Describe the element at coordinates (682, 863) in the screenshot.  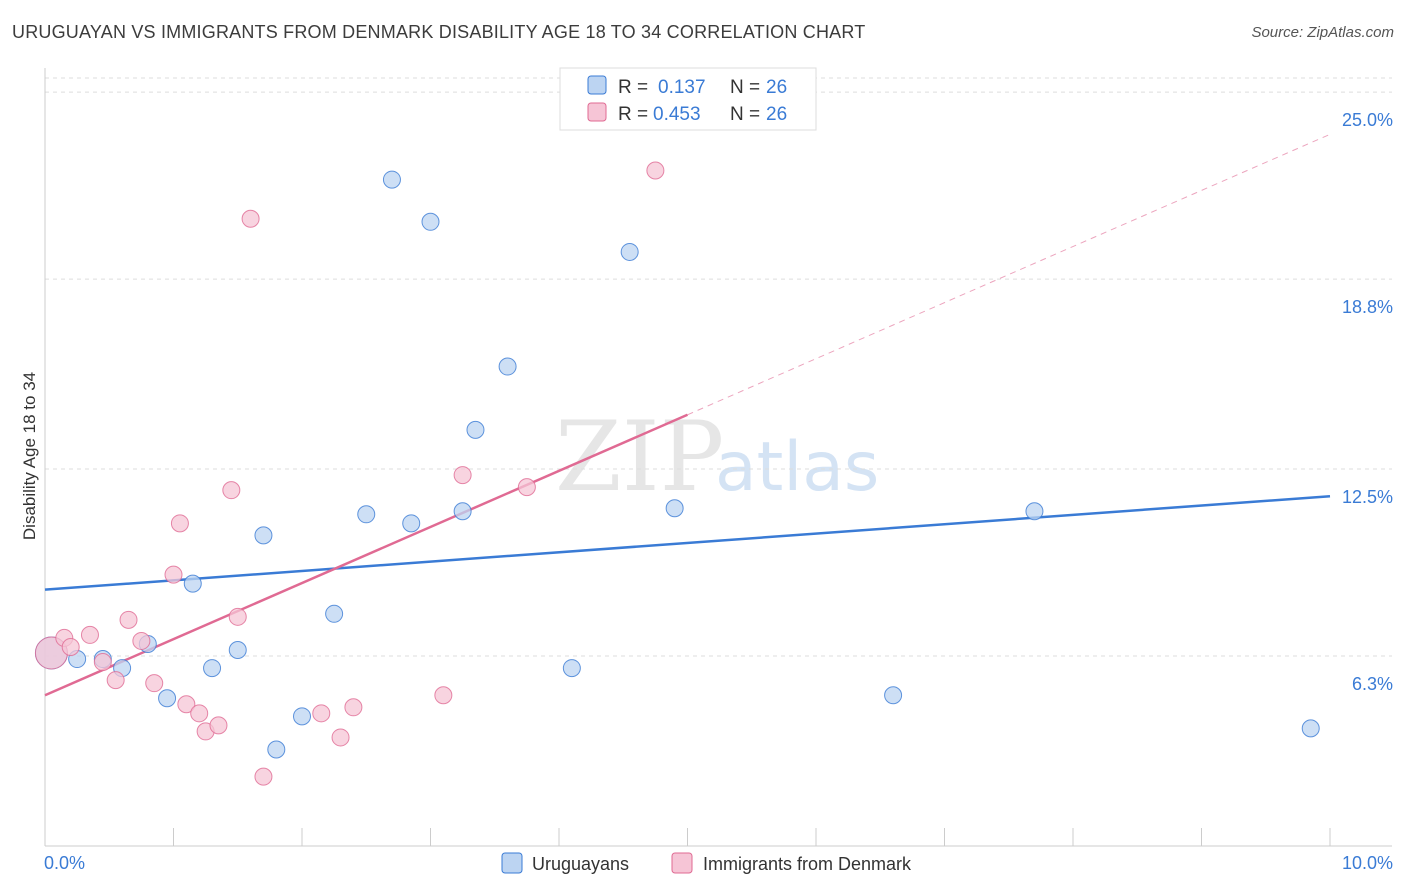
I see `series-legend-swatch-denmark` at that location.